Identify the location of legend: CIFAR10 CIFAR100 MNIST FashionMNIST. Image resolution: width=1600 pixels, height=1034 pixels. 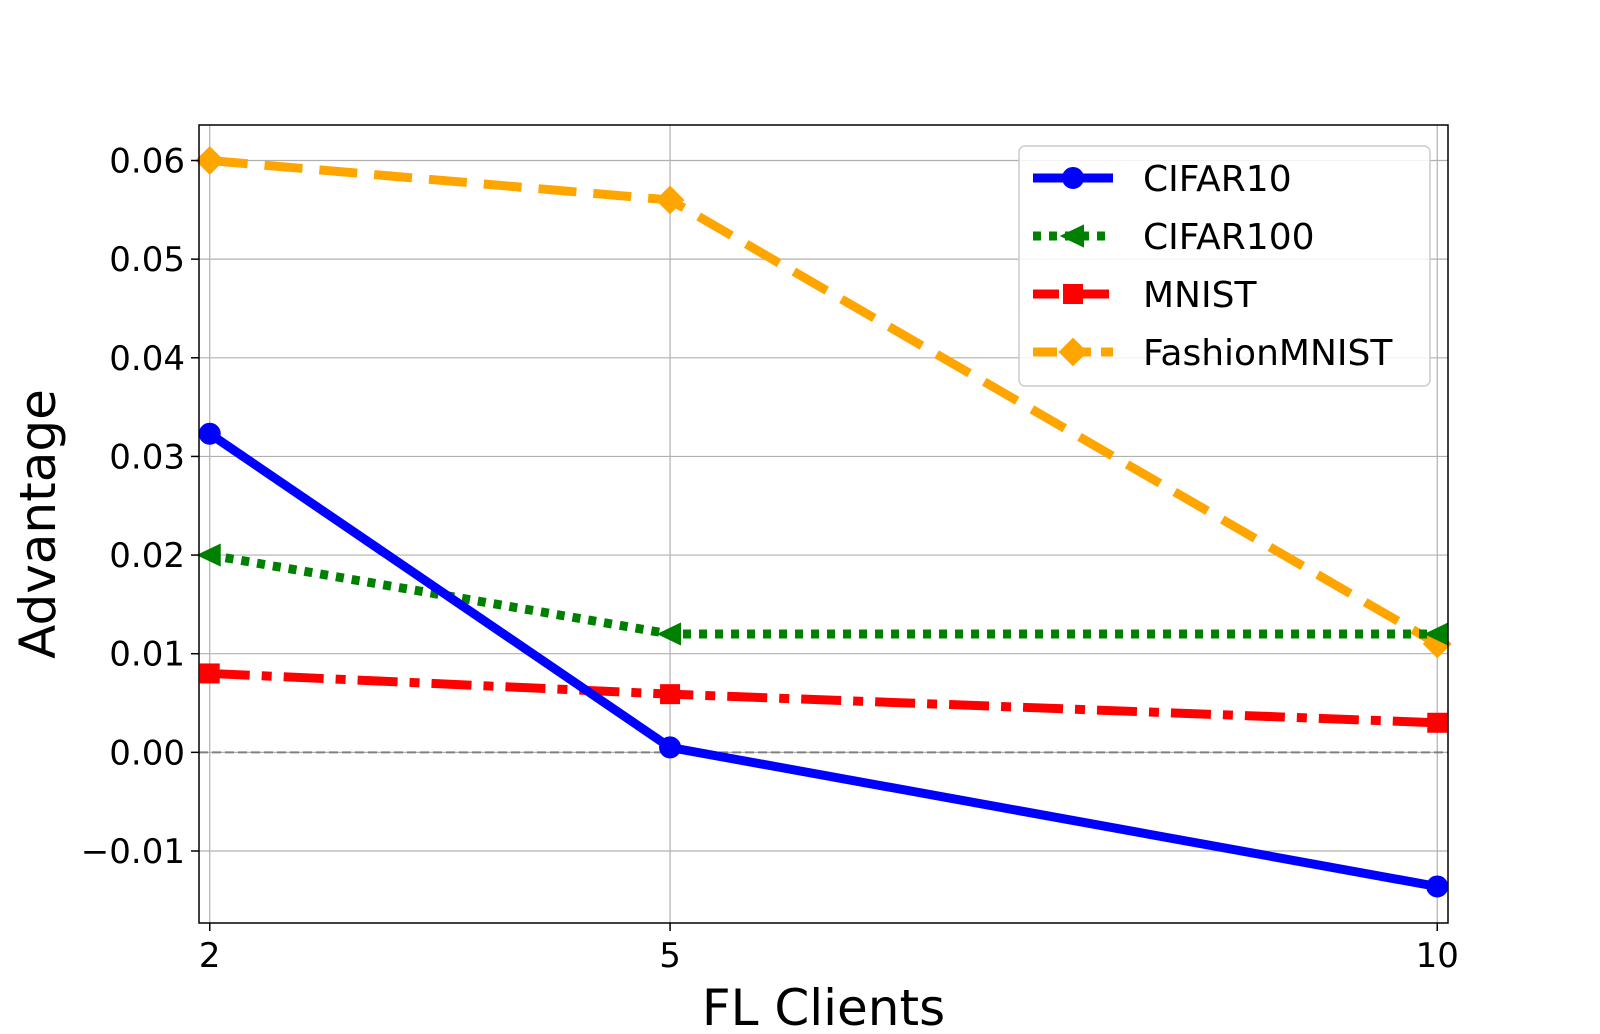
(1224, 266).